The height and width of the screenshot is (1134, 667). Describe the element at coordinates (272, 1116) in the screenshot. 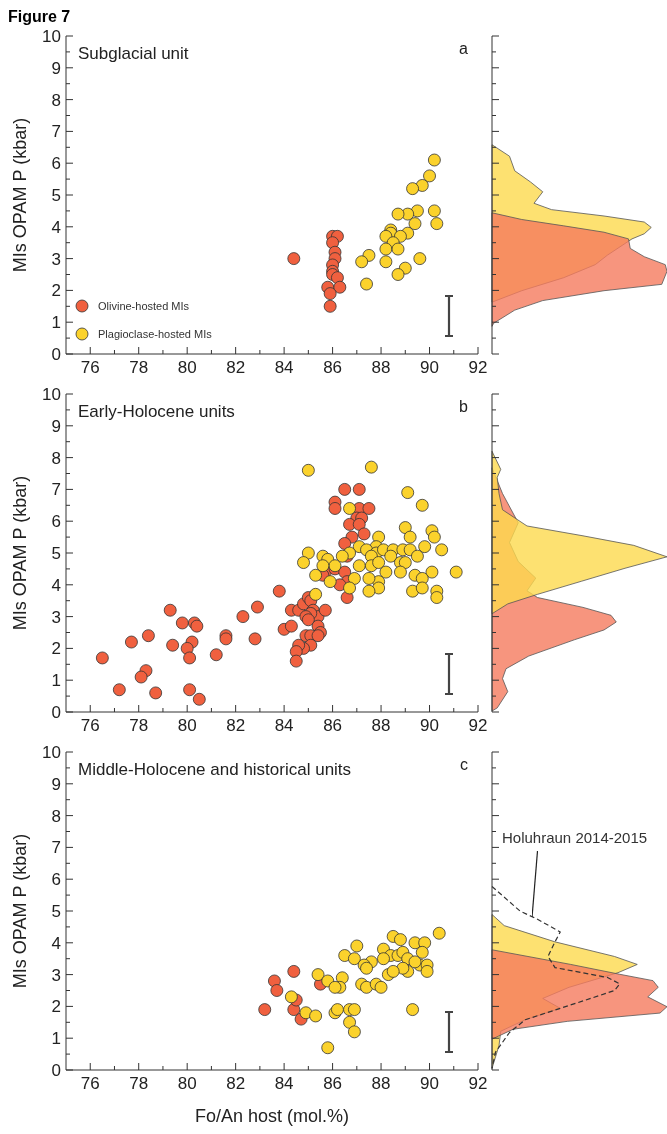

I see `x-axis-title: Fo/An host (mol.%)` at that location.